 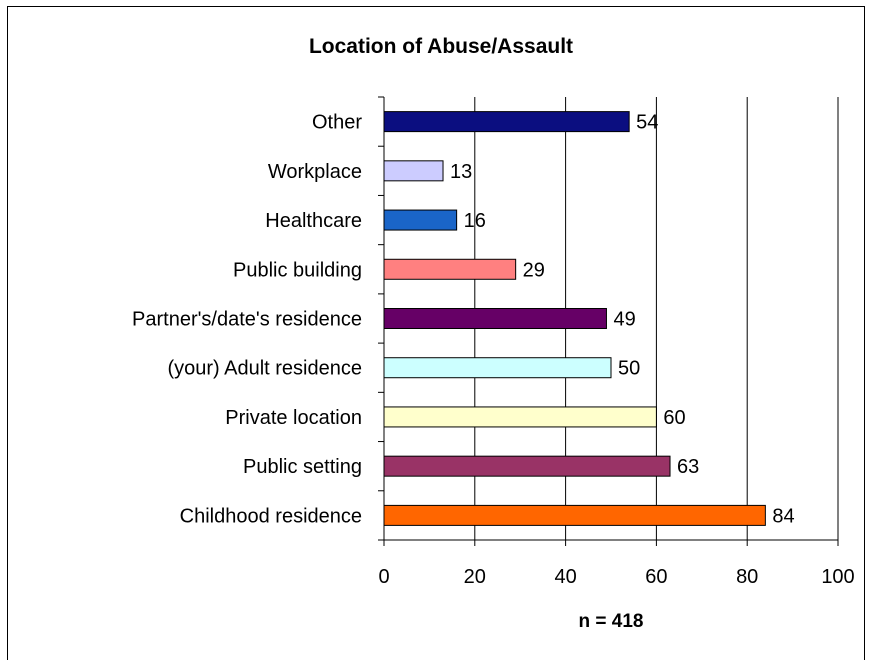 What do you see at coordinates (747, 577) in the screenshot?
I see `x-tick-label: 80` at bounding box center [747, 577].